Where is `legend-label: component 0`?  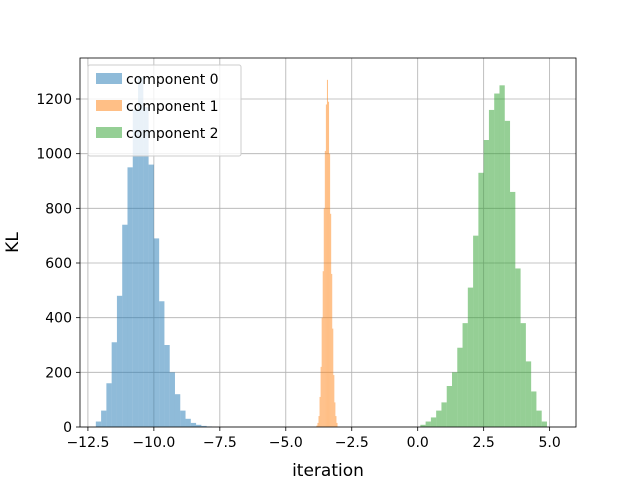 legend-label: component 0 is located at coordinates (172, 80).